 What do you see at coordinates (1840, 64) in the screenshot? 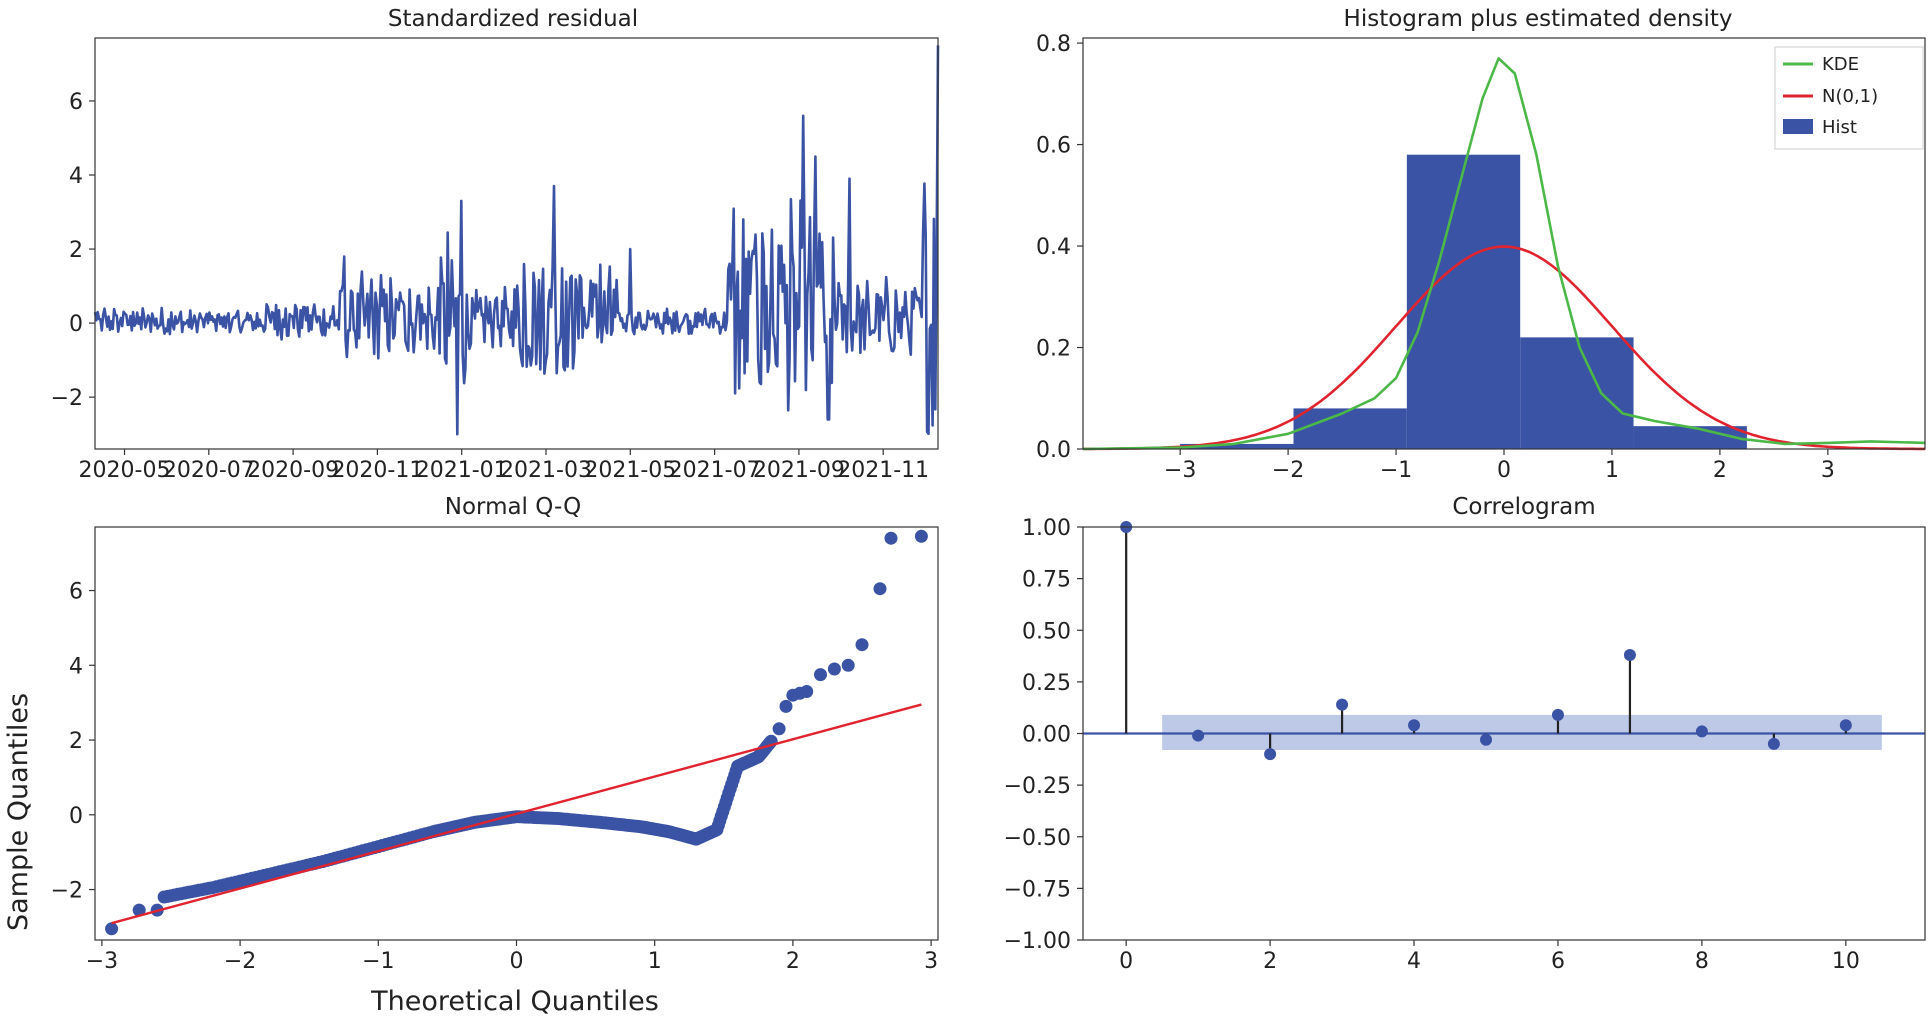
I see `legend-kde-label: KDE` at bounding box center [1840, 64].